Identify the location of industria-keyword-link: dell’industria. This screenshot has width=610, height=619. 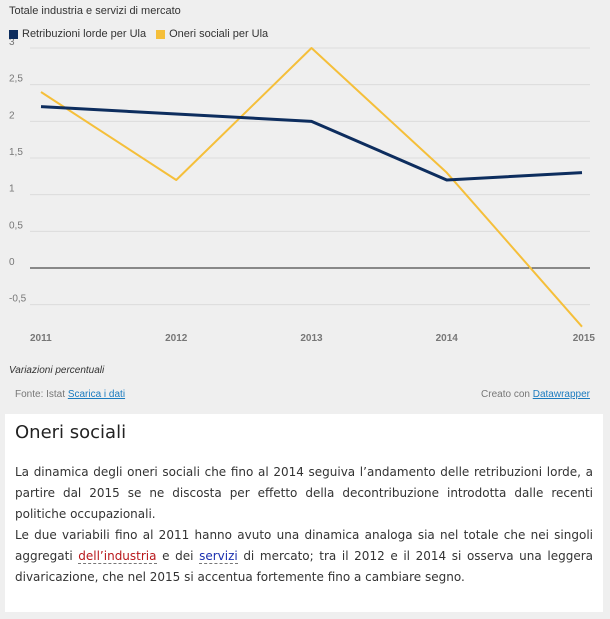
(117, 556).